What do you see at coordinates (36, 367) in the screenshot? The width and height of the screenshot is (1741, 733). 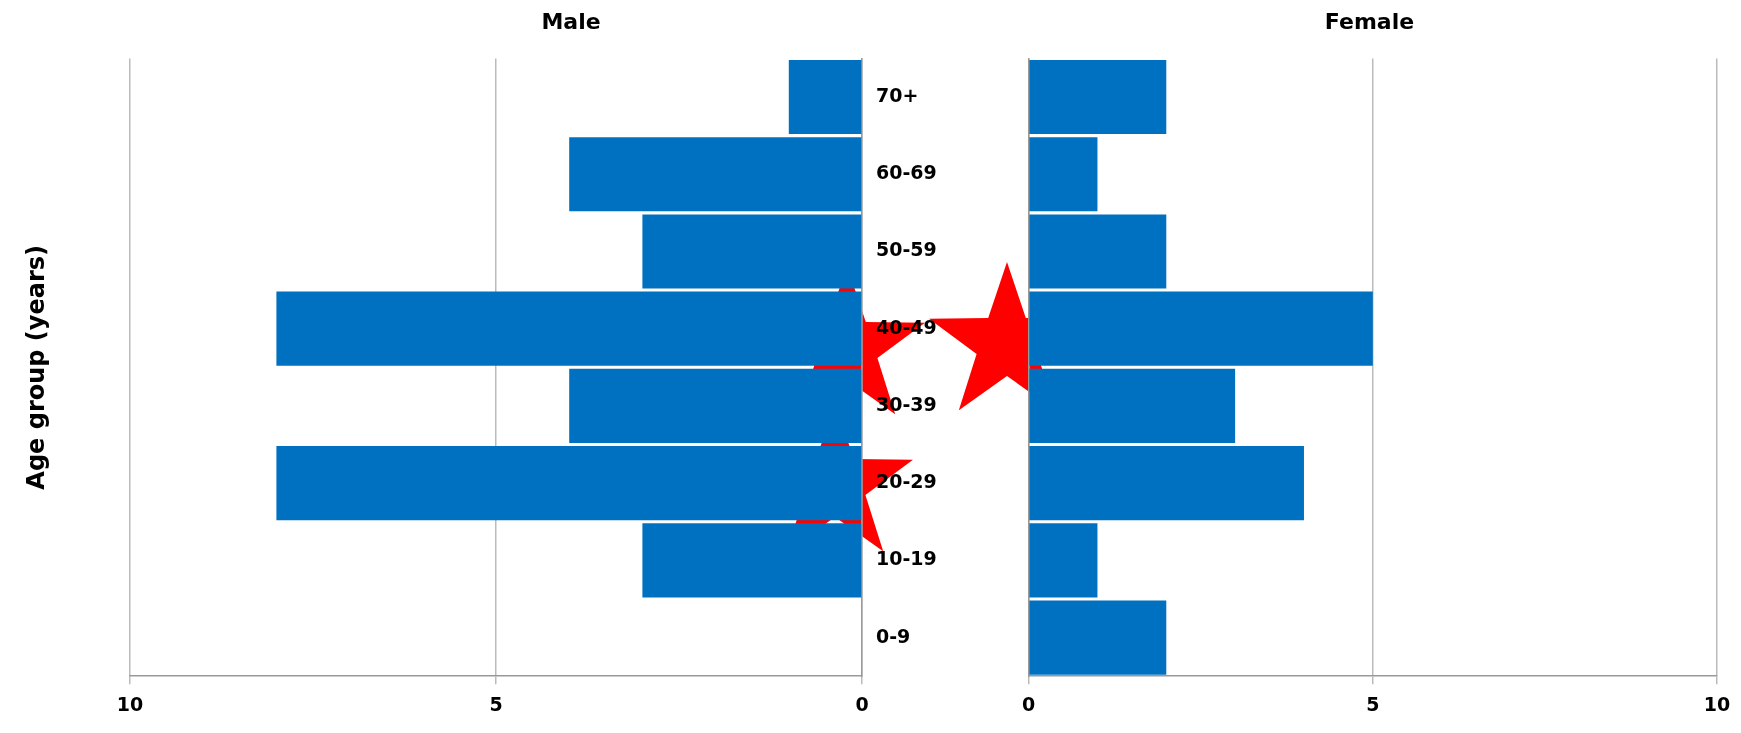 I see `y-axis-title: Age group (years)` at bounding box center [36, 367].